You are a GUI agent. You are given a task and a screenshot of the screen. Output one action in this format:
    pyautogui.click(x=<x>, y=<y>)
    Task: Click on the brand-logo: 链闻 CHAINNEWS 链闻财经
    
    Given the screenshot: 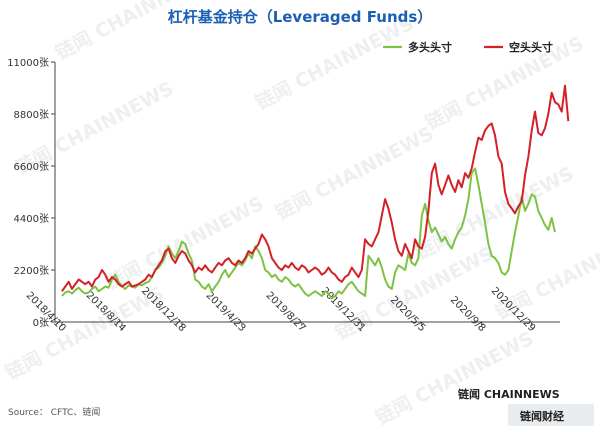 What is the action you would take?
    pyautogui.click(x=526, y=406)
    